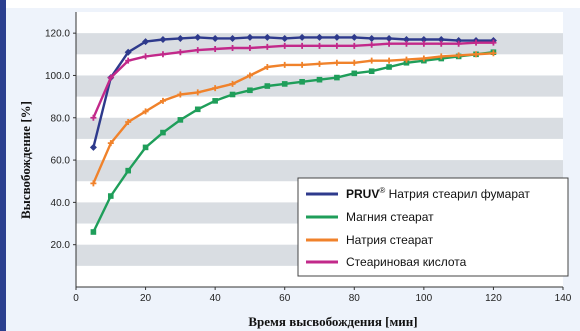 The height and width of the screenshot is (331, 580). Describe the element at coordinates (25, 160) in the screenshot. I see `y-axis-label: Высвобождение [%]` at that location.